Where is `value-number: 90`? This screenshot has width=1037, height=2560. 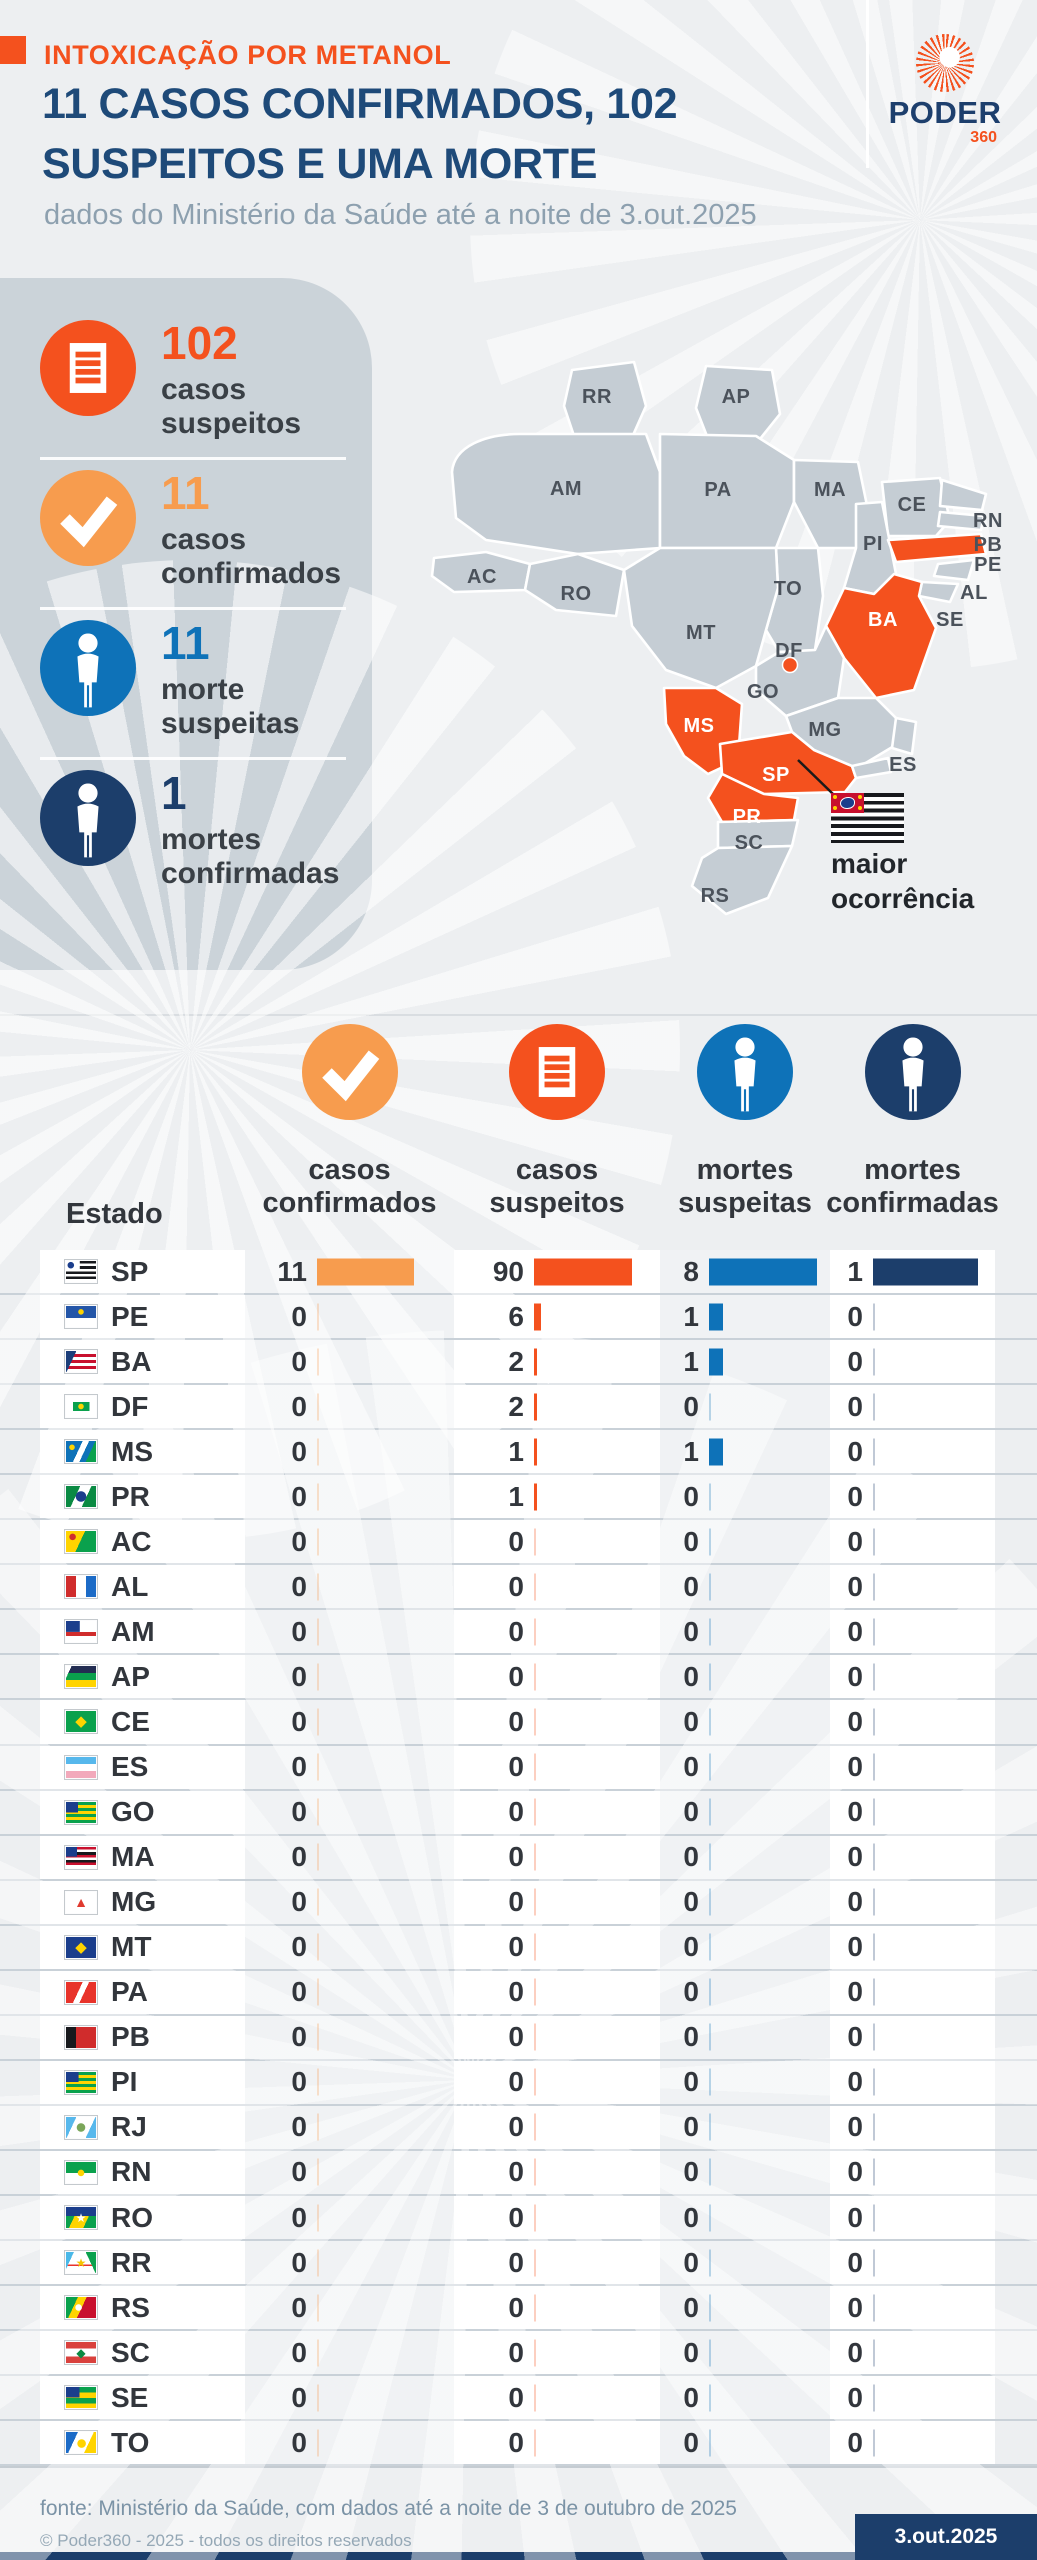
value-number: 90 is located at coordinates (508, 1271).